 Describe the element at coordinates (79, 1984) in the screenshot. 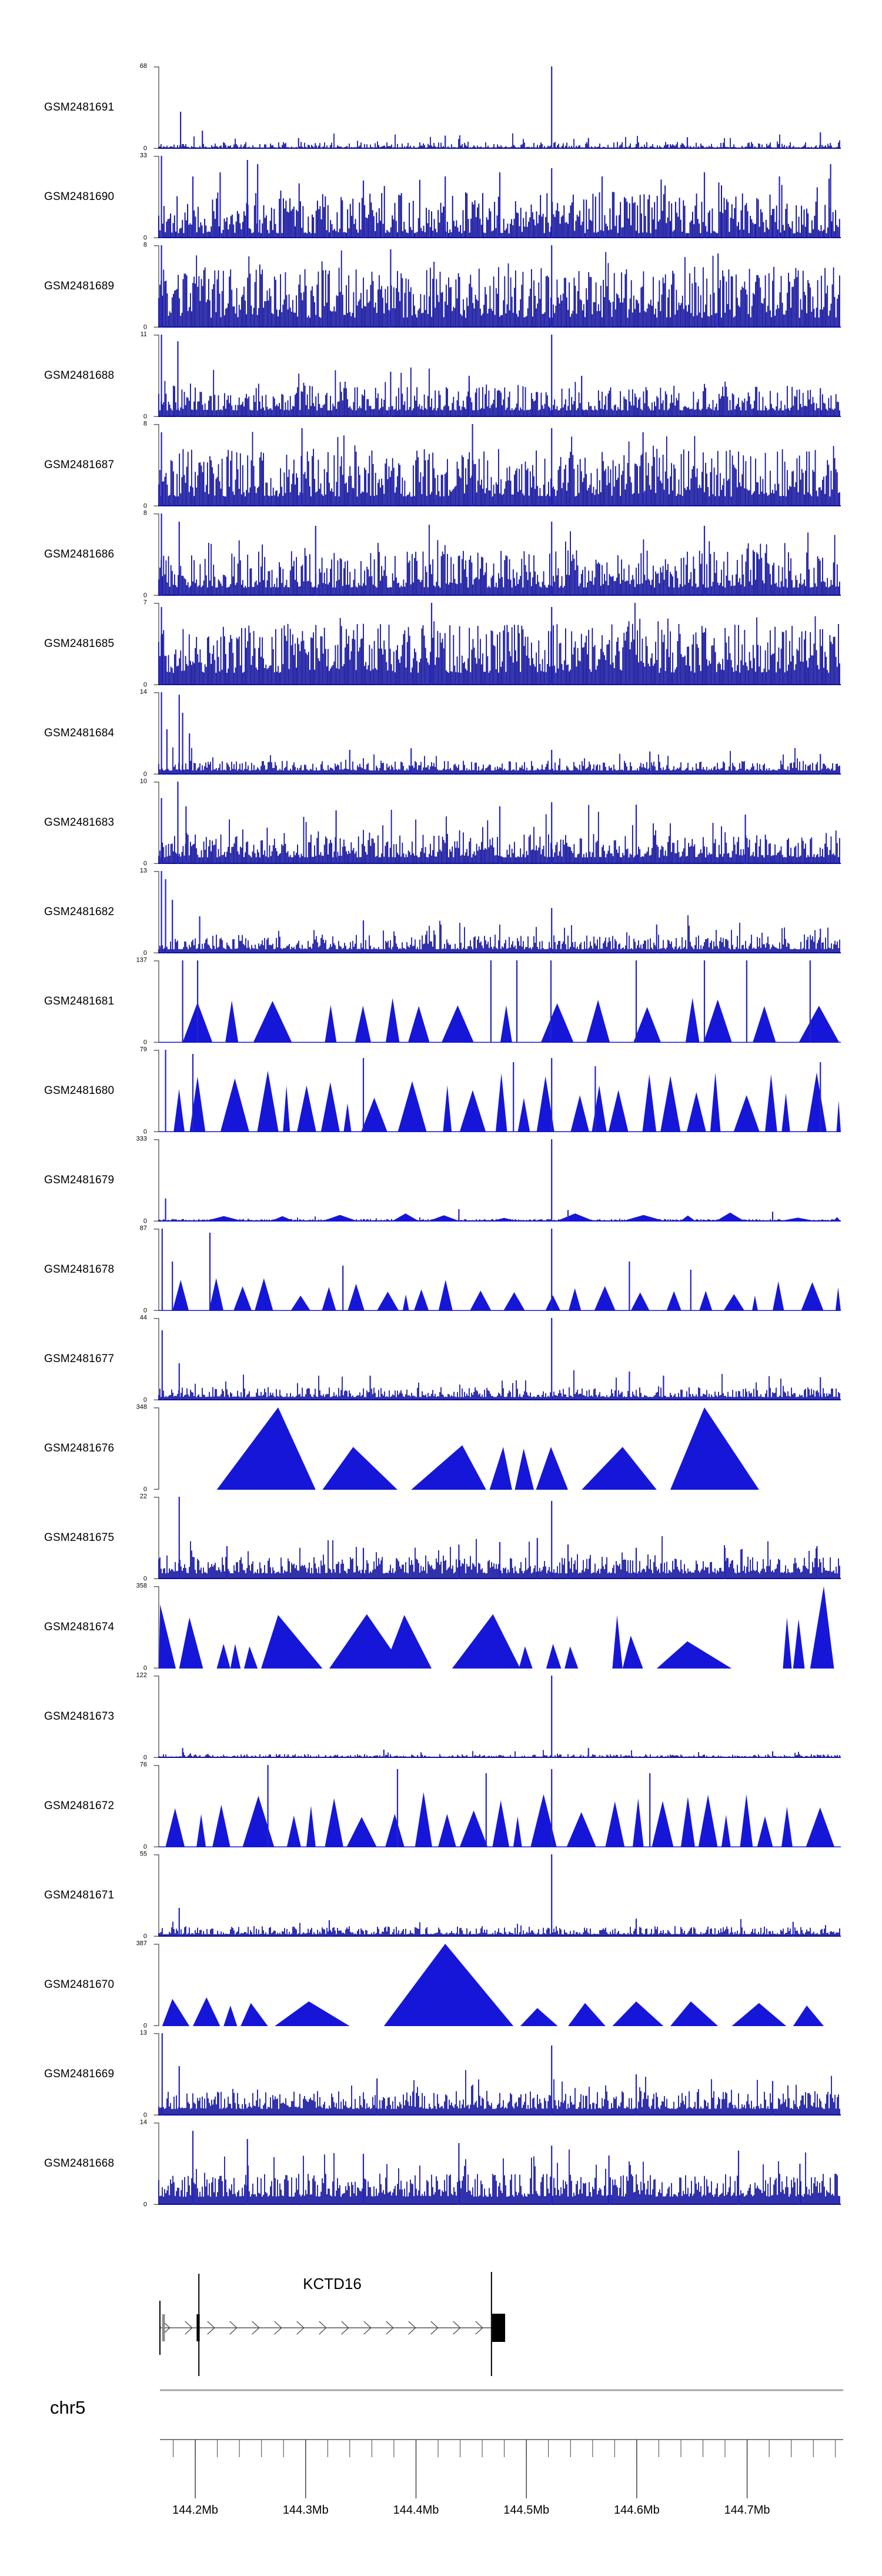

I see `track-label: GSM2481670` at that location.